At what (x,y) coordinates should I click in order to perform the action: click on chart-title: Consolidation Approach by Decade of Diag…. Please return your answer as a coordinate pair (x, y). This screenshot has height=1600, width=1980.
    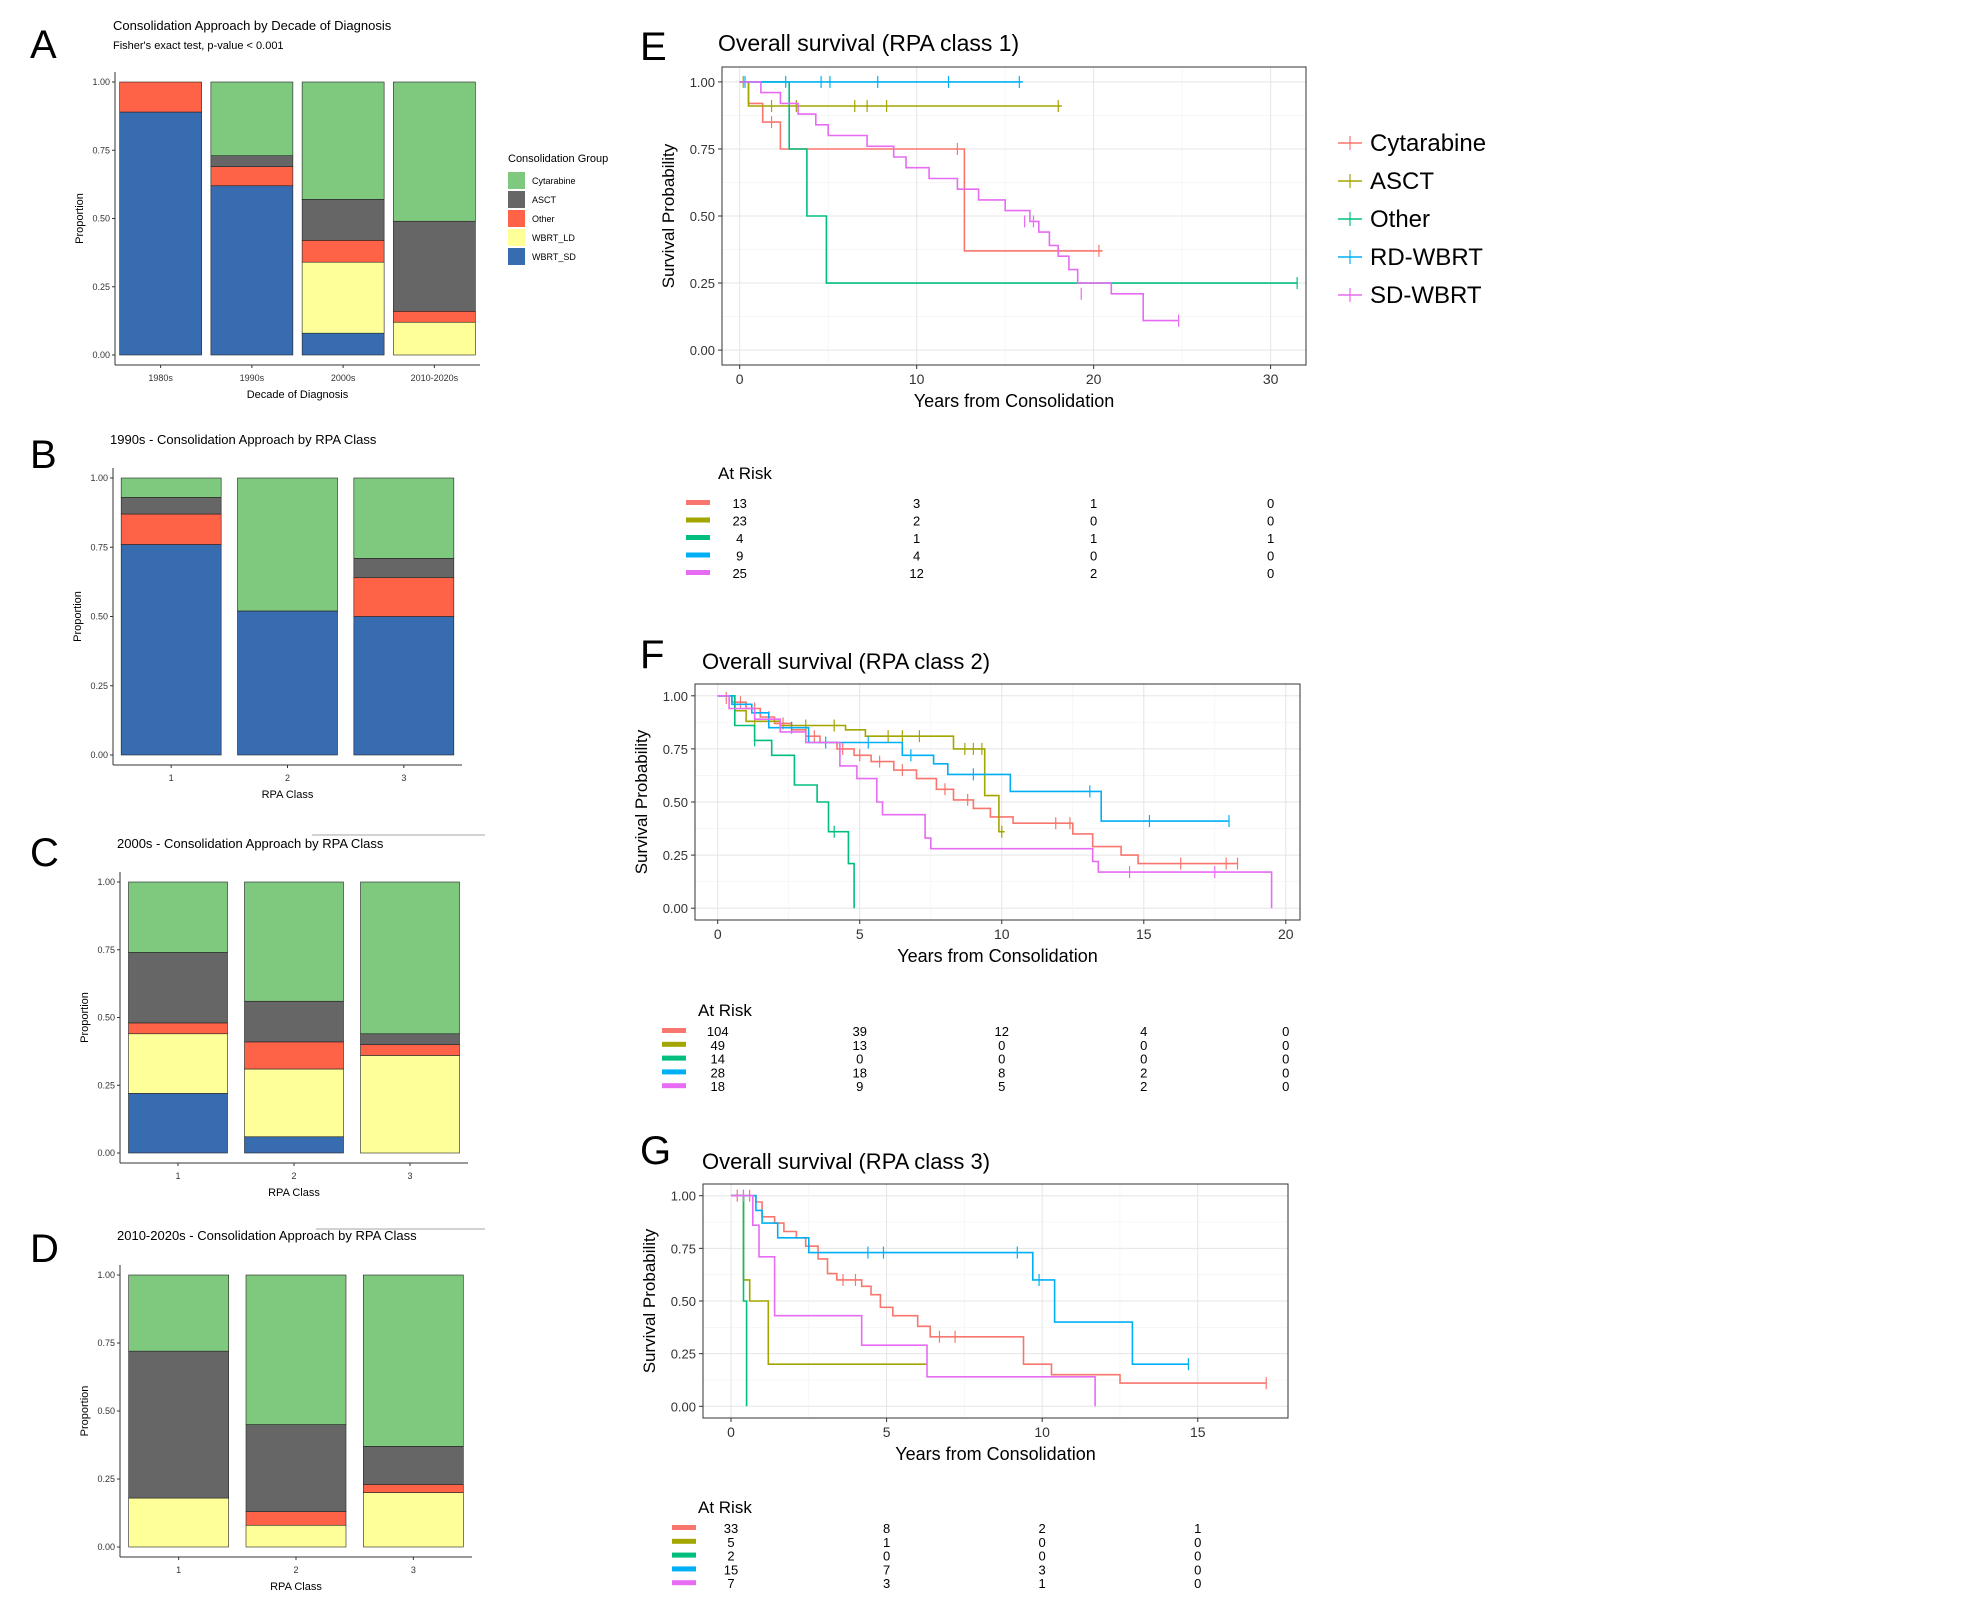
    Looking at the image, I should click on (252, 25).